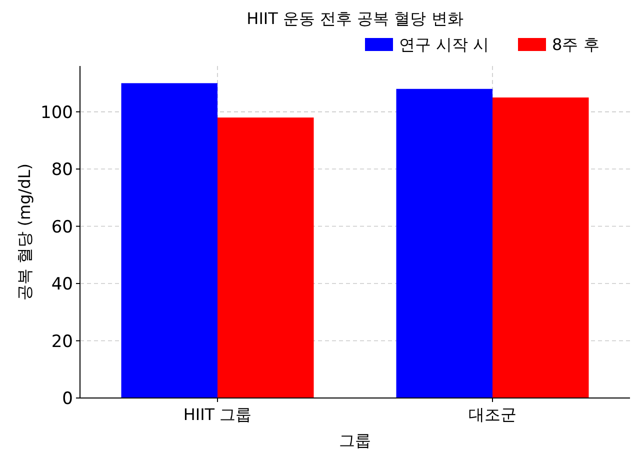 The width and height of the screenshot is (640, 460). Describe the element at coordinates (492, 414) in the screenshot. I see `x-tick-label: 대조군` at that location.